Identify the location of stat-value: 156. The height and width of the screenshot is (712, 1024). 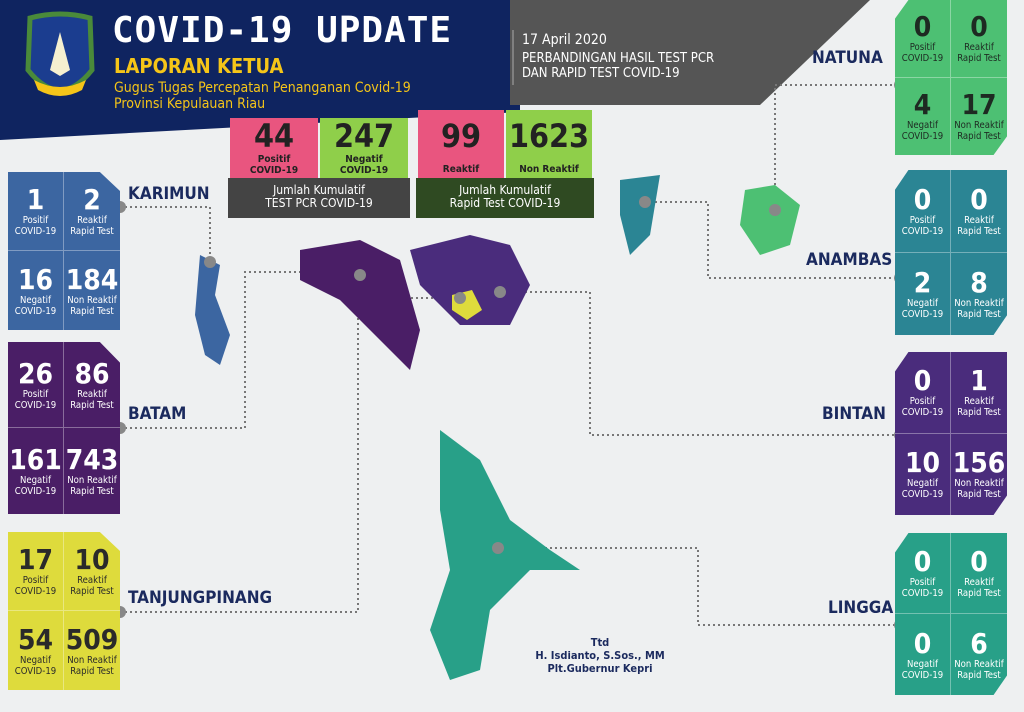
(979, 463).